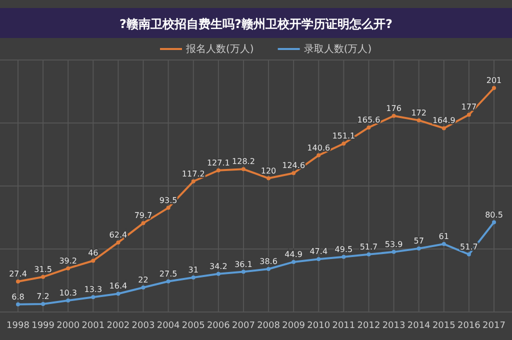 Image resolution: width=512 pixels, height=340 pixels. Describe the element at coordinates (338, 49) in the screenshot. I see `legend-label: 录取人数(万人)` at that location.